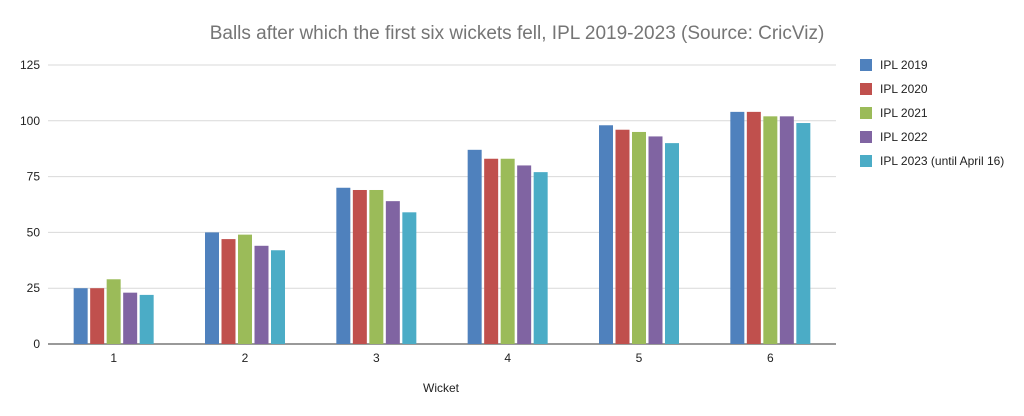 This screenshot has width=1024, height=416. Describe the element at coordinates (904, 89) in the screenshot. I see `legend-label: IPL 2020` at that location.